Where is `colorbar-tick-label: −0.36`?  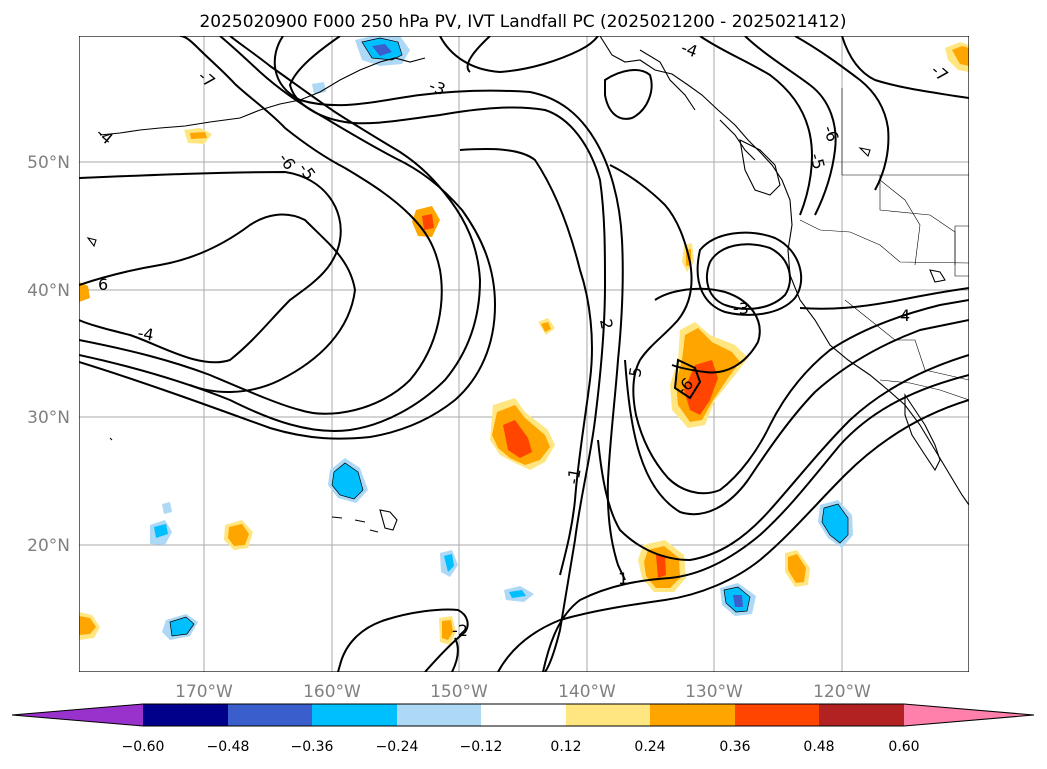 colorbar-tick-label: −0.36 is located at coordinates (312, 747).